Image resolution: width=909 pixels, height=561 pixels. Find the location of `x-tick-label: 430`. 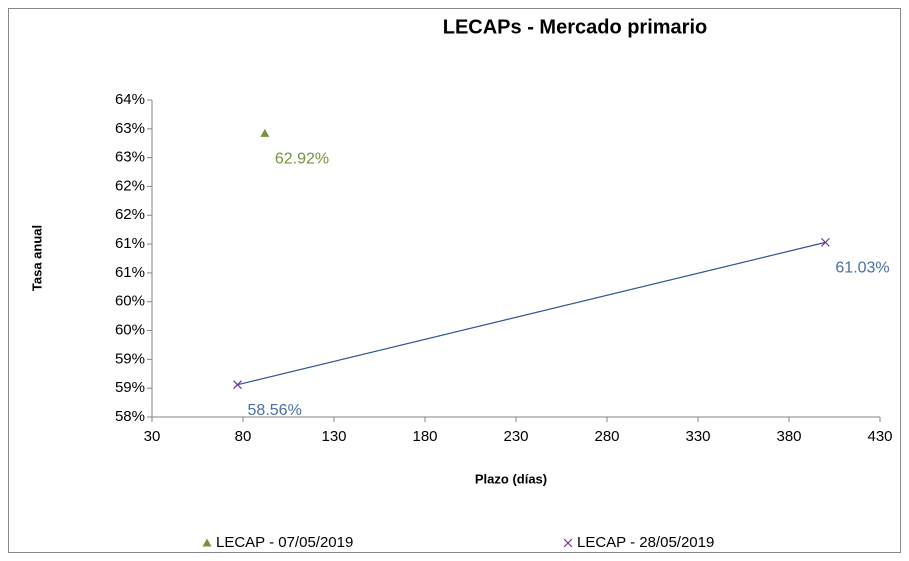

x-tick-label: 430 is located at coordinates (879, 436).